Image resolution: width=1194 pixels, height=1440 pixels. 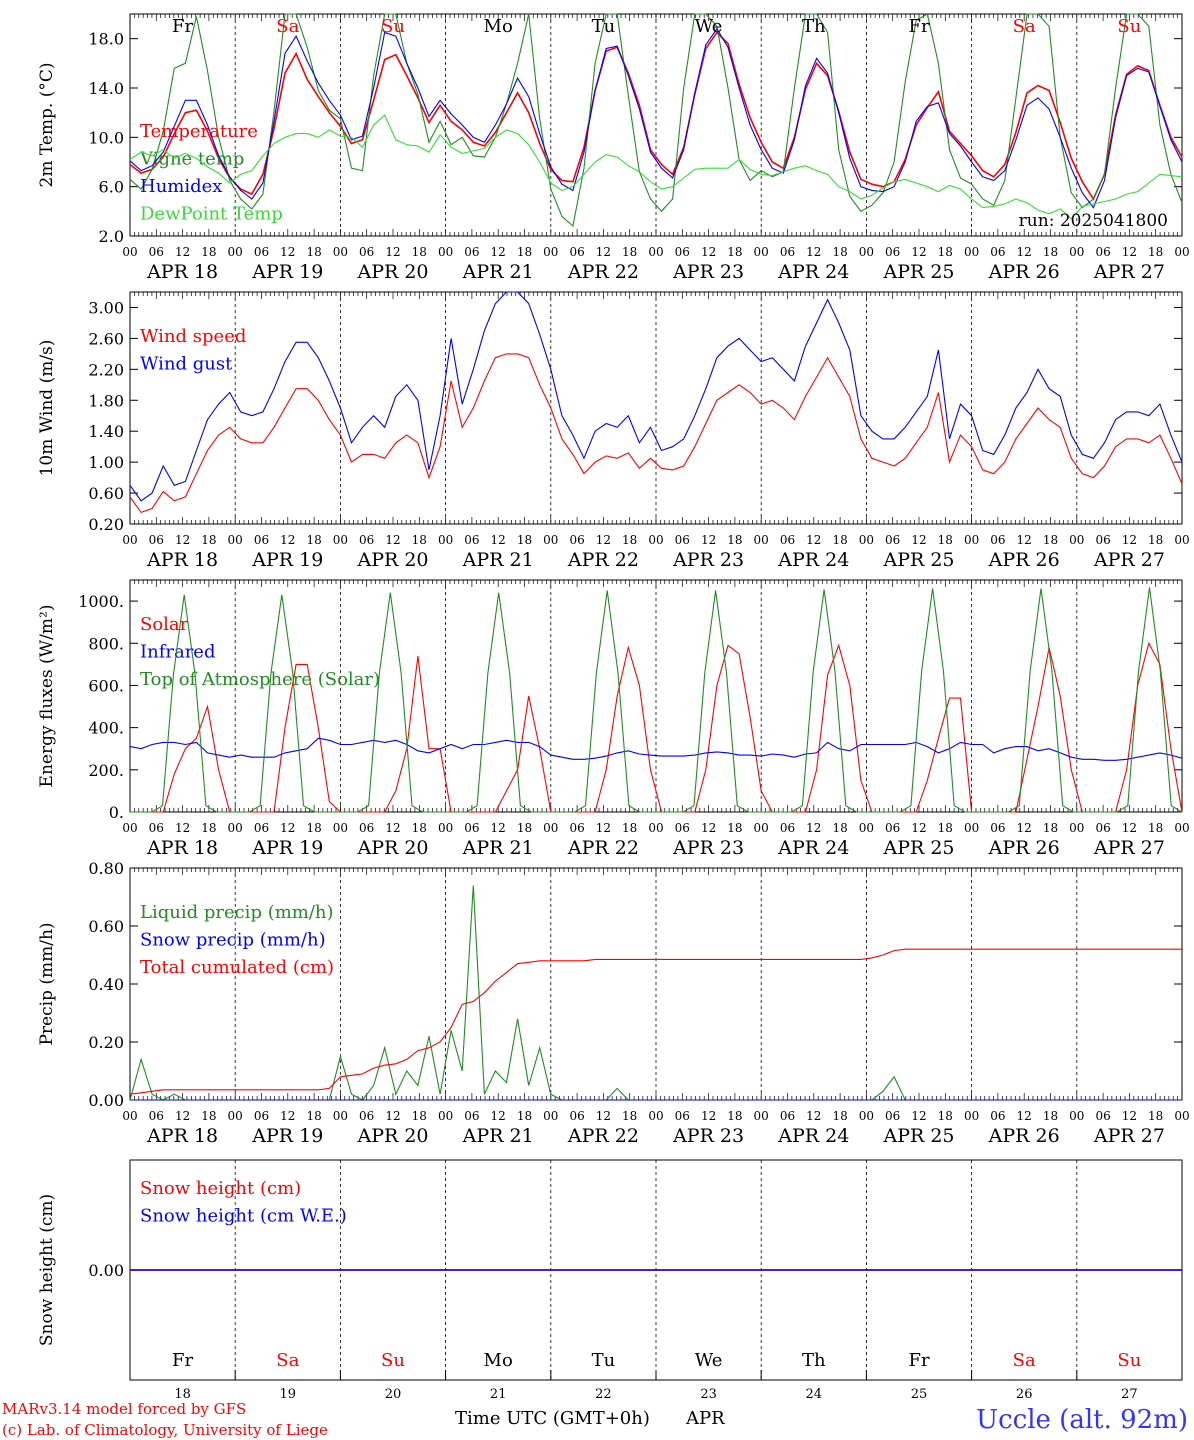 What do you see at coordinates (392, 1136) in the screenshot?
I see `date-label: APR 20` at bounding box center [392, 1136].